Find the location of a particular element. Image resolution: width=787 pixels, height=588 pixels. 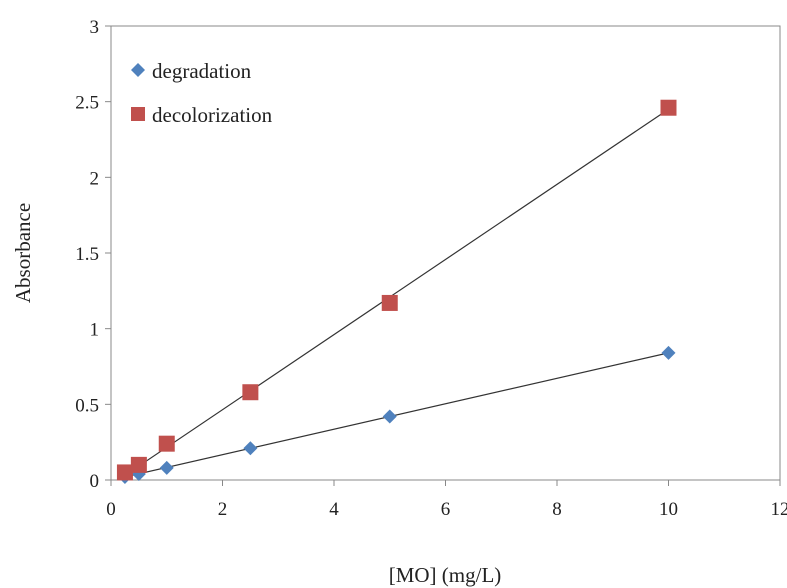

y-tick-label: 2 is located at coordinates (95, 178).